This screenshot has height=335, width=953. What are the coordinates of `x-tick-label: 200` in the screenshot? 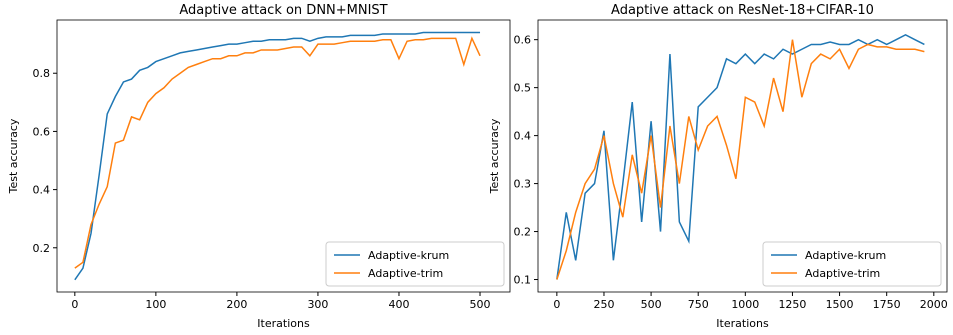 It's located at (236, 304).